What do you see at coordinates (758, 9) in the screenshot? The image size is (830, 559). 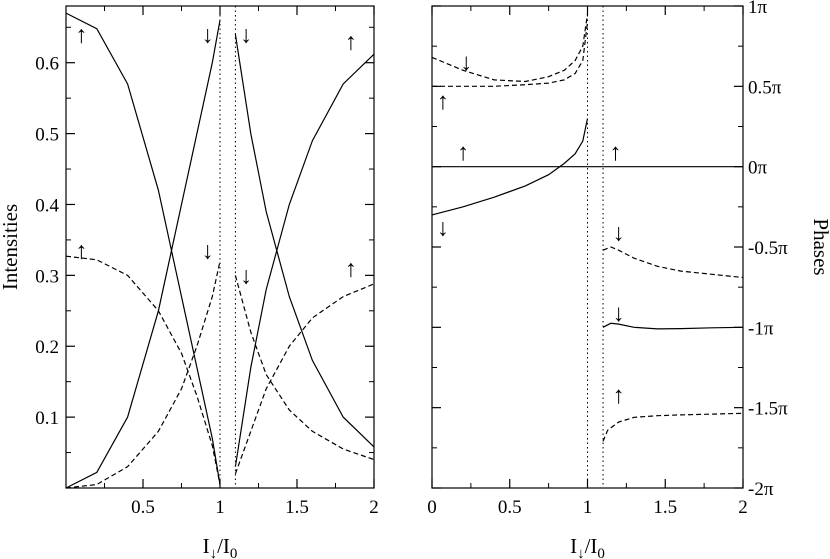 I see `y-tick-label: 1π` at bounding box center [758, 9].